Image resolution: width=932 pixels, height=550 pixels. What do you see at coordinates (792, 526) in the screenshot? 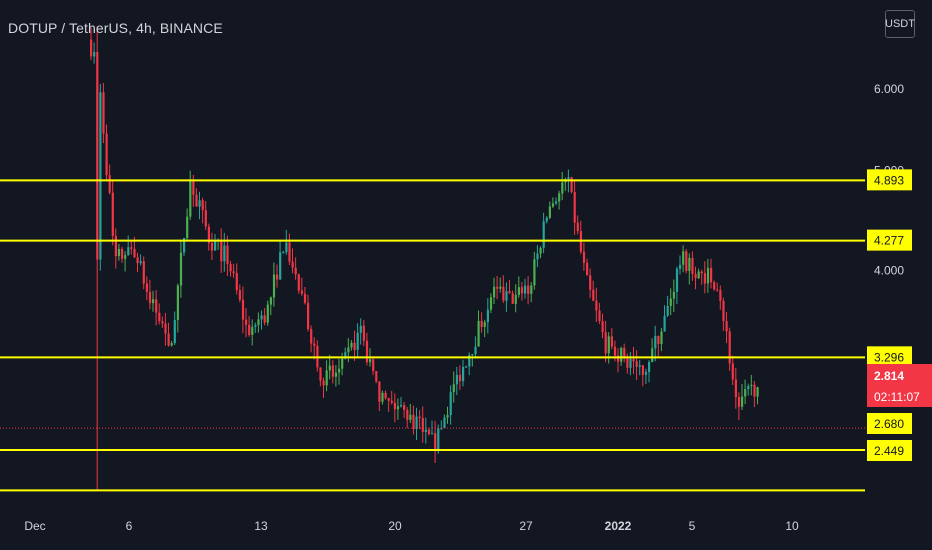
I see `time-axis-tick: 10` at bounding box center [792, 526].